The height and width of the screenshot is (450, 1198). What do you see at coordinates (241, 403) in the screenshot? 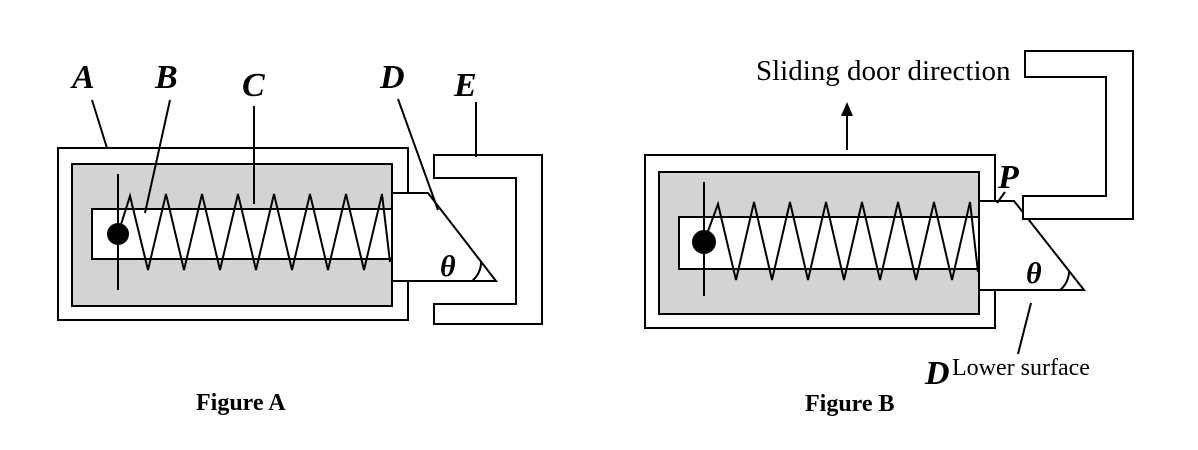
I see `caption-figure-a: Figure A` at bounding box center [241, 403].